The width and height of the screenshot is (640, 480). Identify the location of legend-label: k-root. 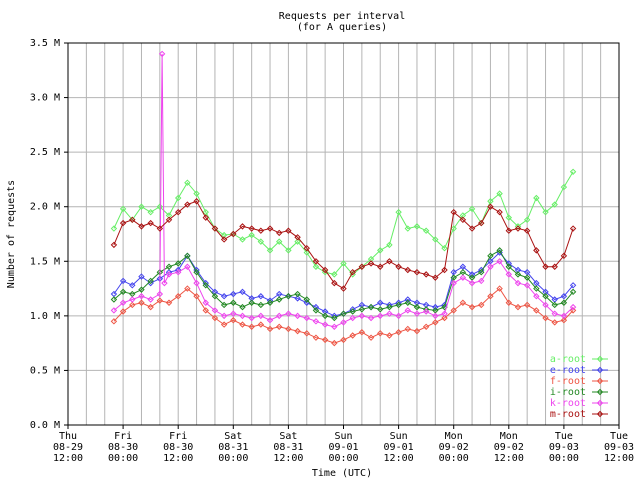
(568, 403).